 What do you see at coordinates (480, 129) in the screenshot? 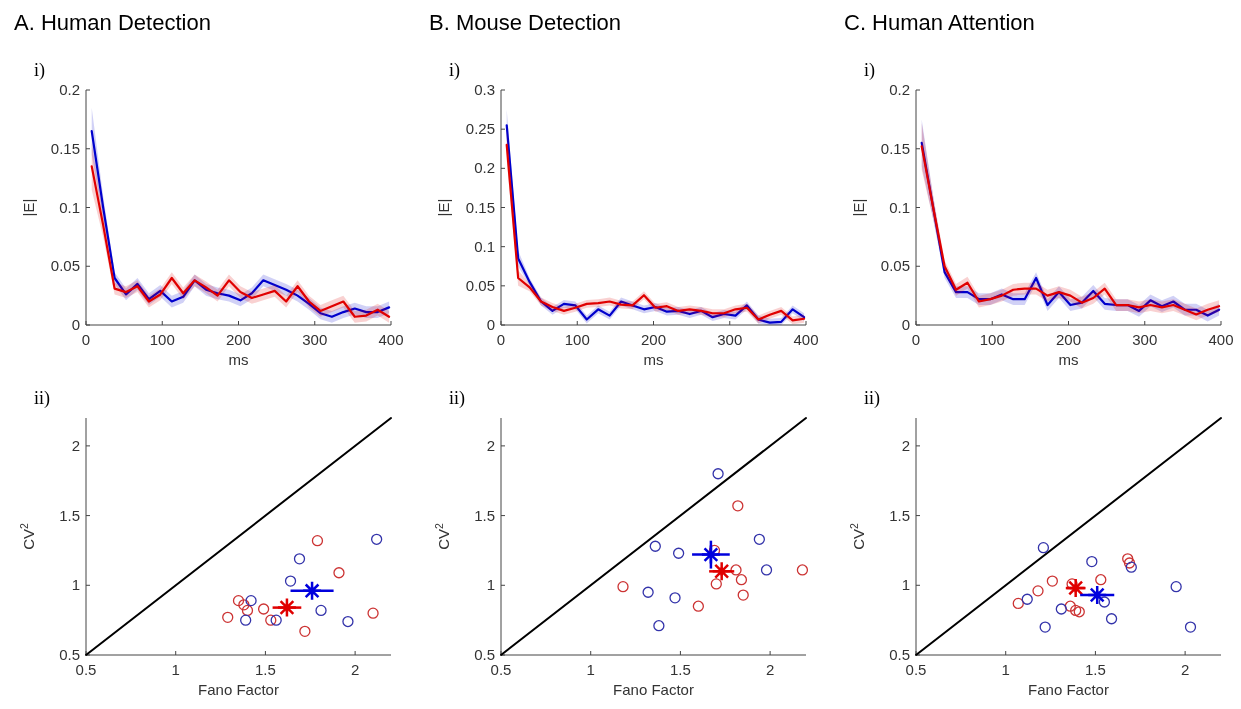
I see `y-tick-label: 0.25` at bounding box center [480, 129].